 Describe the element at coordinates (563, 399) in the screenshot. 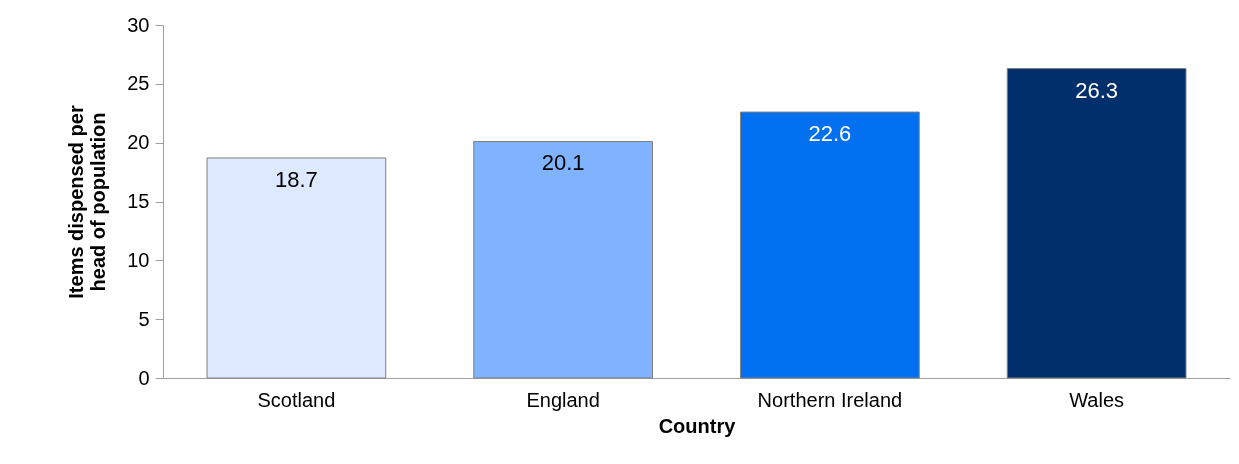

I see `x-tick-label: England` at that location.